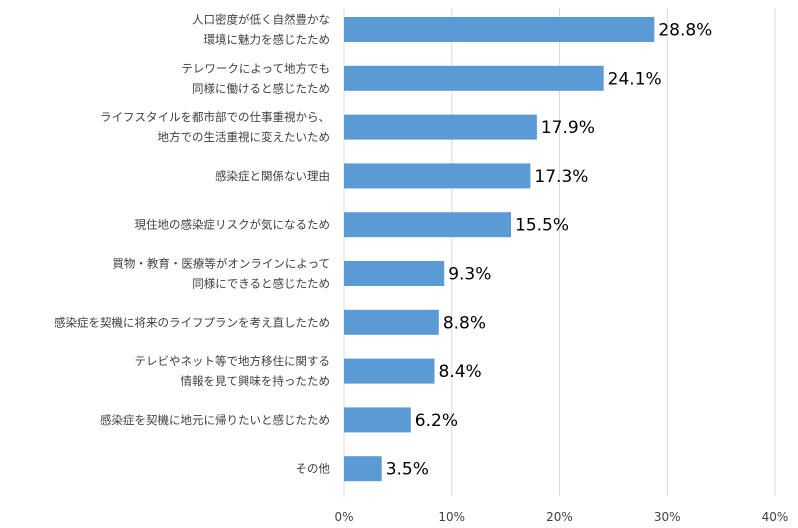  Describe the element at coordinates (667, 517) in the screenshot. I see `x-tick-label: 30%` at that location.